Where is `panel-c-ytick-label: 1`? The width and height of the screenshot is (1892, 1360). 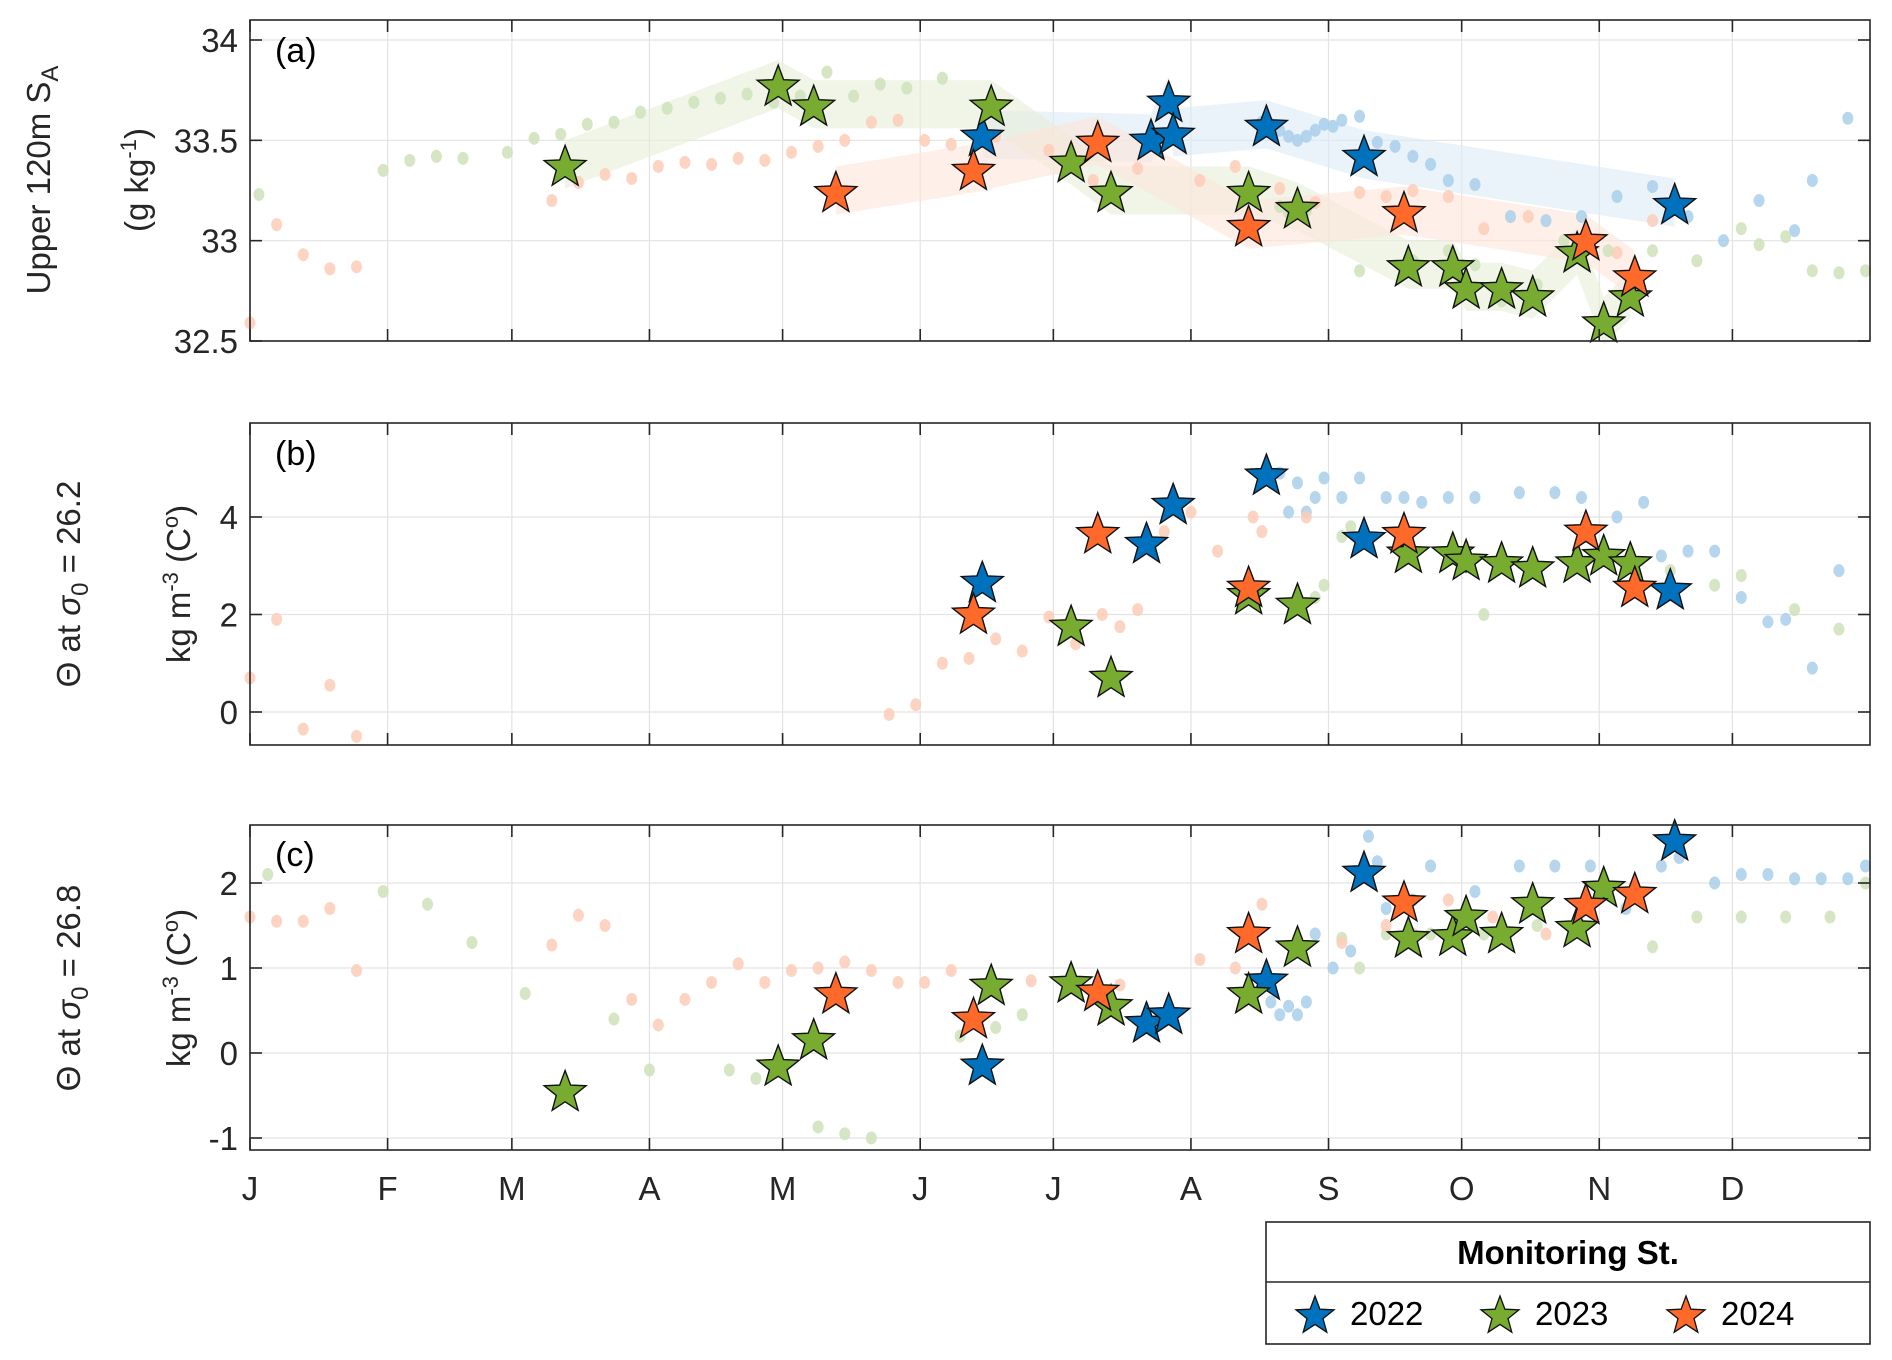
panel-c-ytick-label: 1 is located at coordinates (229, 968).